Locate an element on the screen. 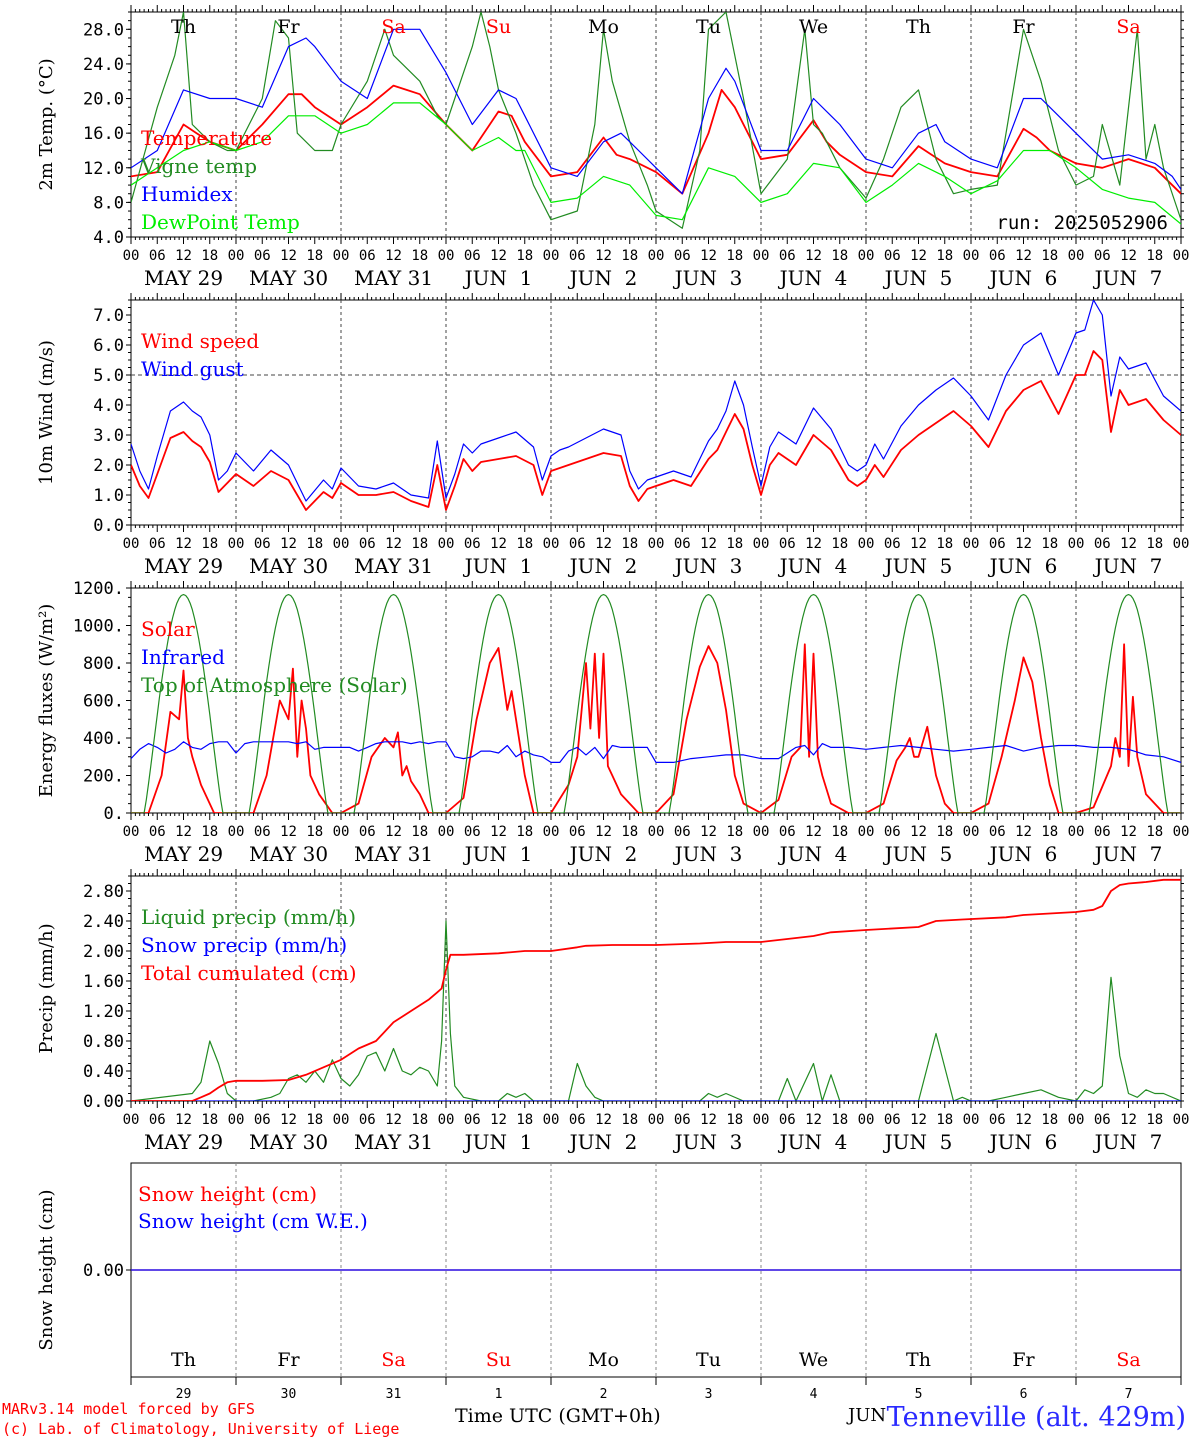  y-axis-label: 10m Wind (m/s) is located at coordinates (46, 412).